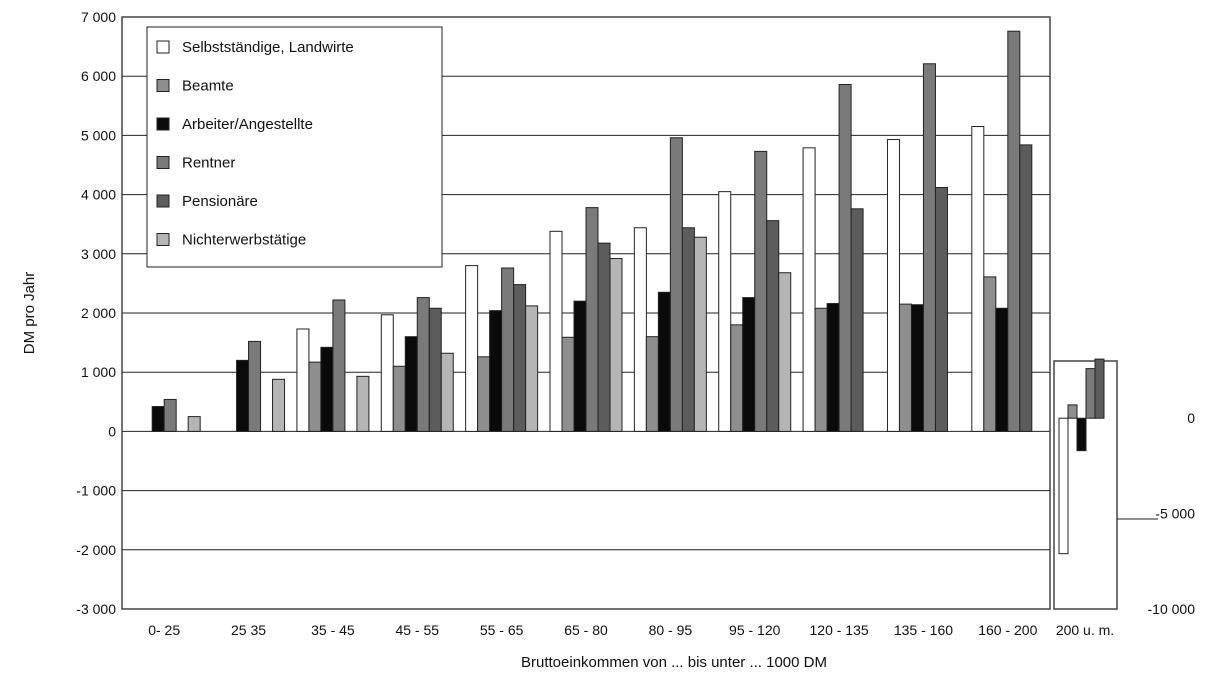  What do you see at coordinates (96, 550) in the screenshot?
I see `y-tick-label: -2 000` at bounding box center [96, 550].